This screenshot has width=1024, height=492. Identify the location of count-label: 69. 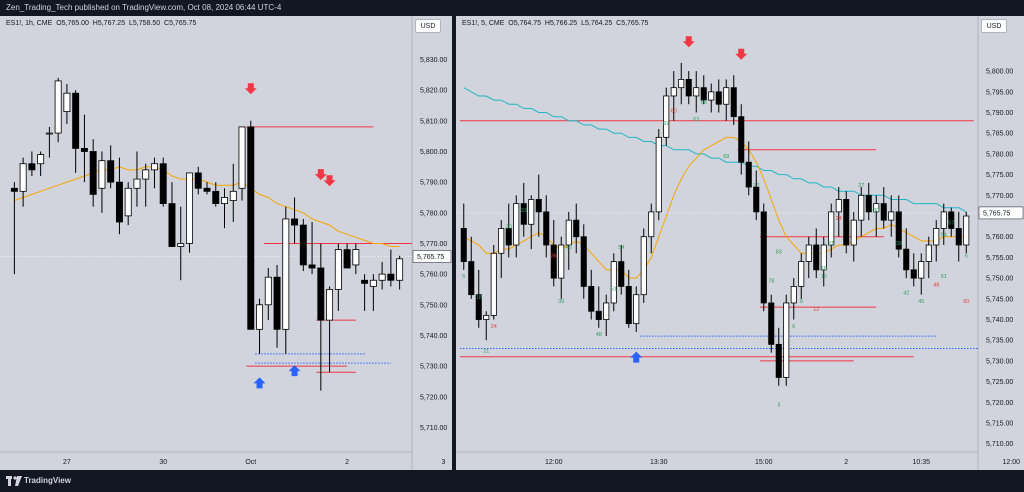
(726, 157).